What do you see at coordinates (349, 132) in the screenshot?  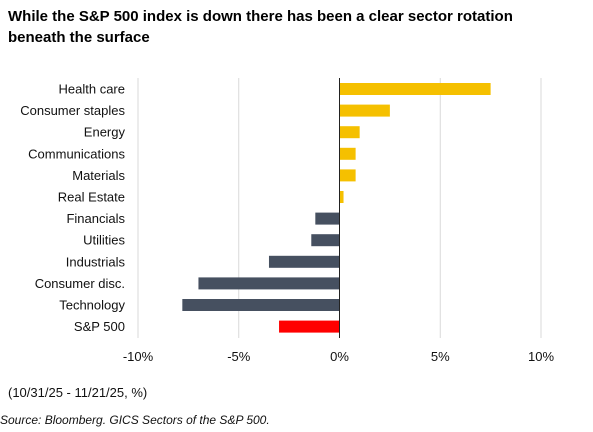 I see `bar-energy` at bounding box center [349, 132].